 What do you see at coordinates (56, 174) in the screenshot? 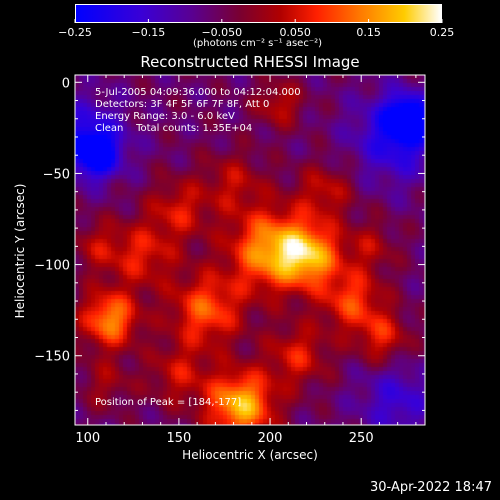
I see `y-tick-label: −50` at bounding box center [56, 174].